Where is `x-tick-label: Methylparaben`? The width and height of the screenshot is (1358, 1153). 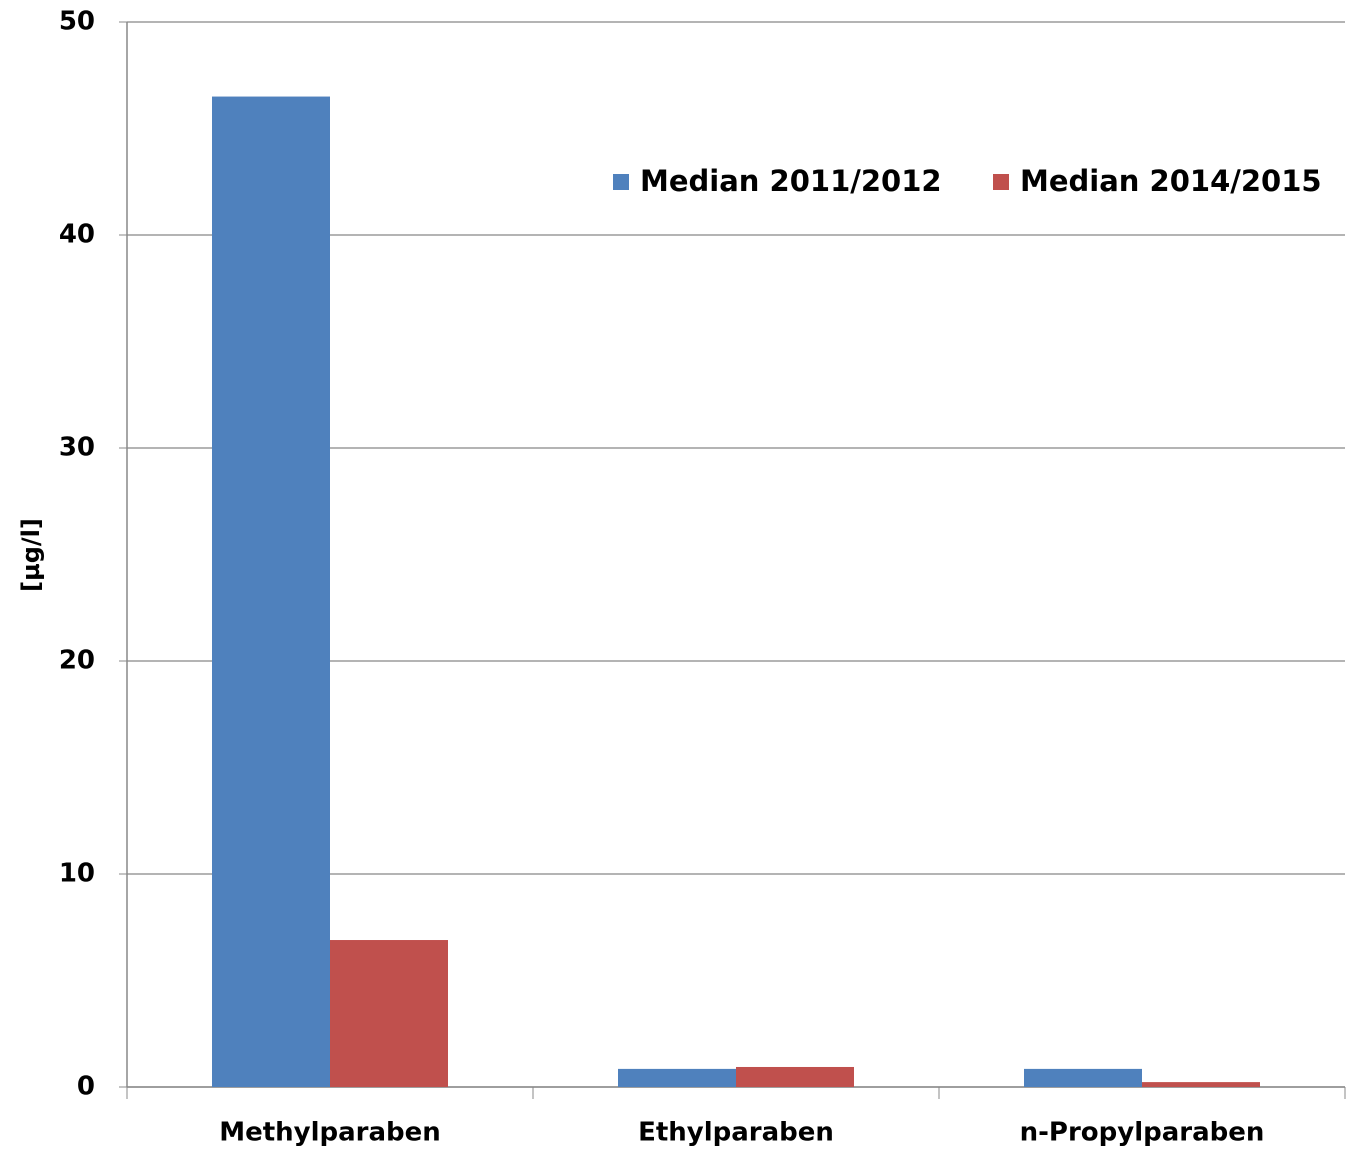 x-tick-label: Methylparaben is located at coordinates (330, 1133).